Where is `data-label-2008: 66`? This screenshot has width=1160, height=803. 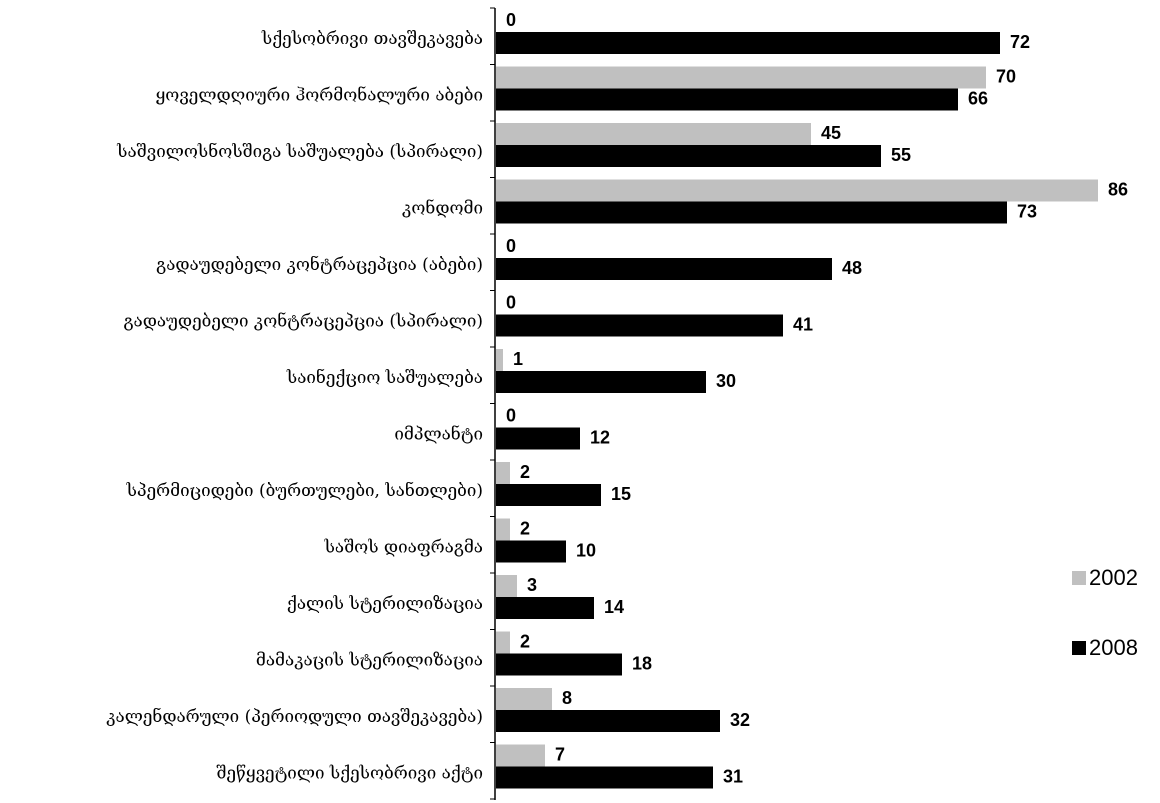
data-label-2008: 66 is located at coordinates (978, 99).